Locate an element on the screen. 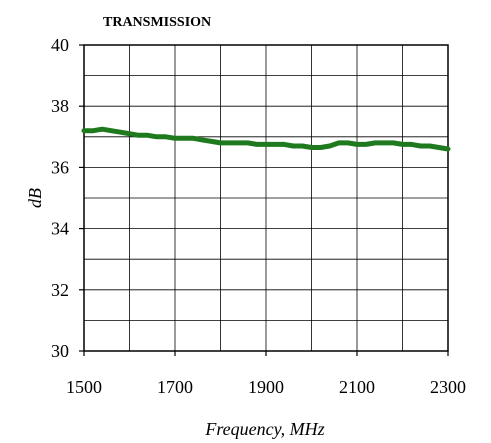  y-tick-label: 36 is located at coordinates (60, 167).